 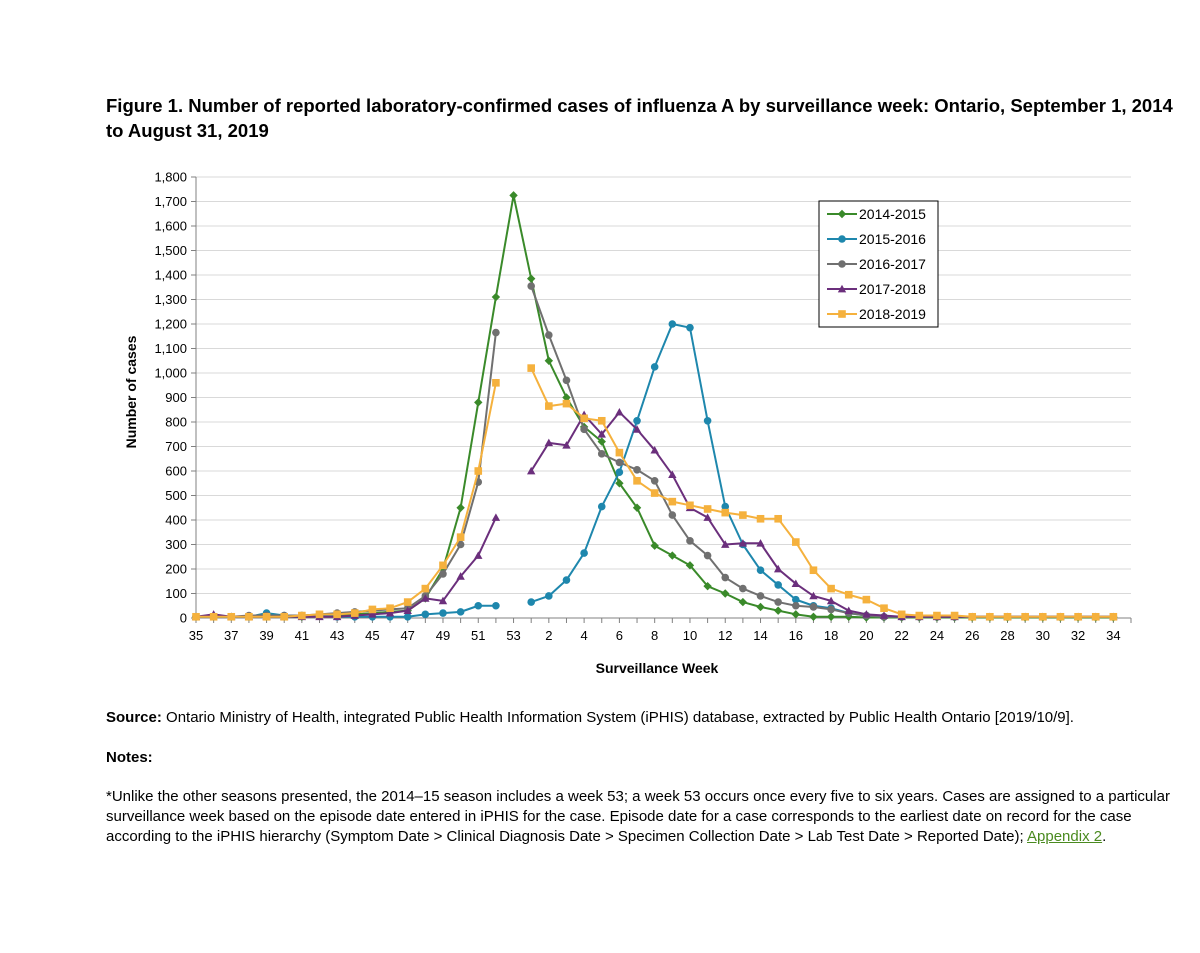 I want to click on y-tick-label: 500, so click(x=176, y=495).